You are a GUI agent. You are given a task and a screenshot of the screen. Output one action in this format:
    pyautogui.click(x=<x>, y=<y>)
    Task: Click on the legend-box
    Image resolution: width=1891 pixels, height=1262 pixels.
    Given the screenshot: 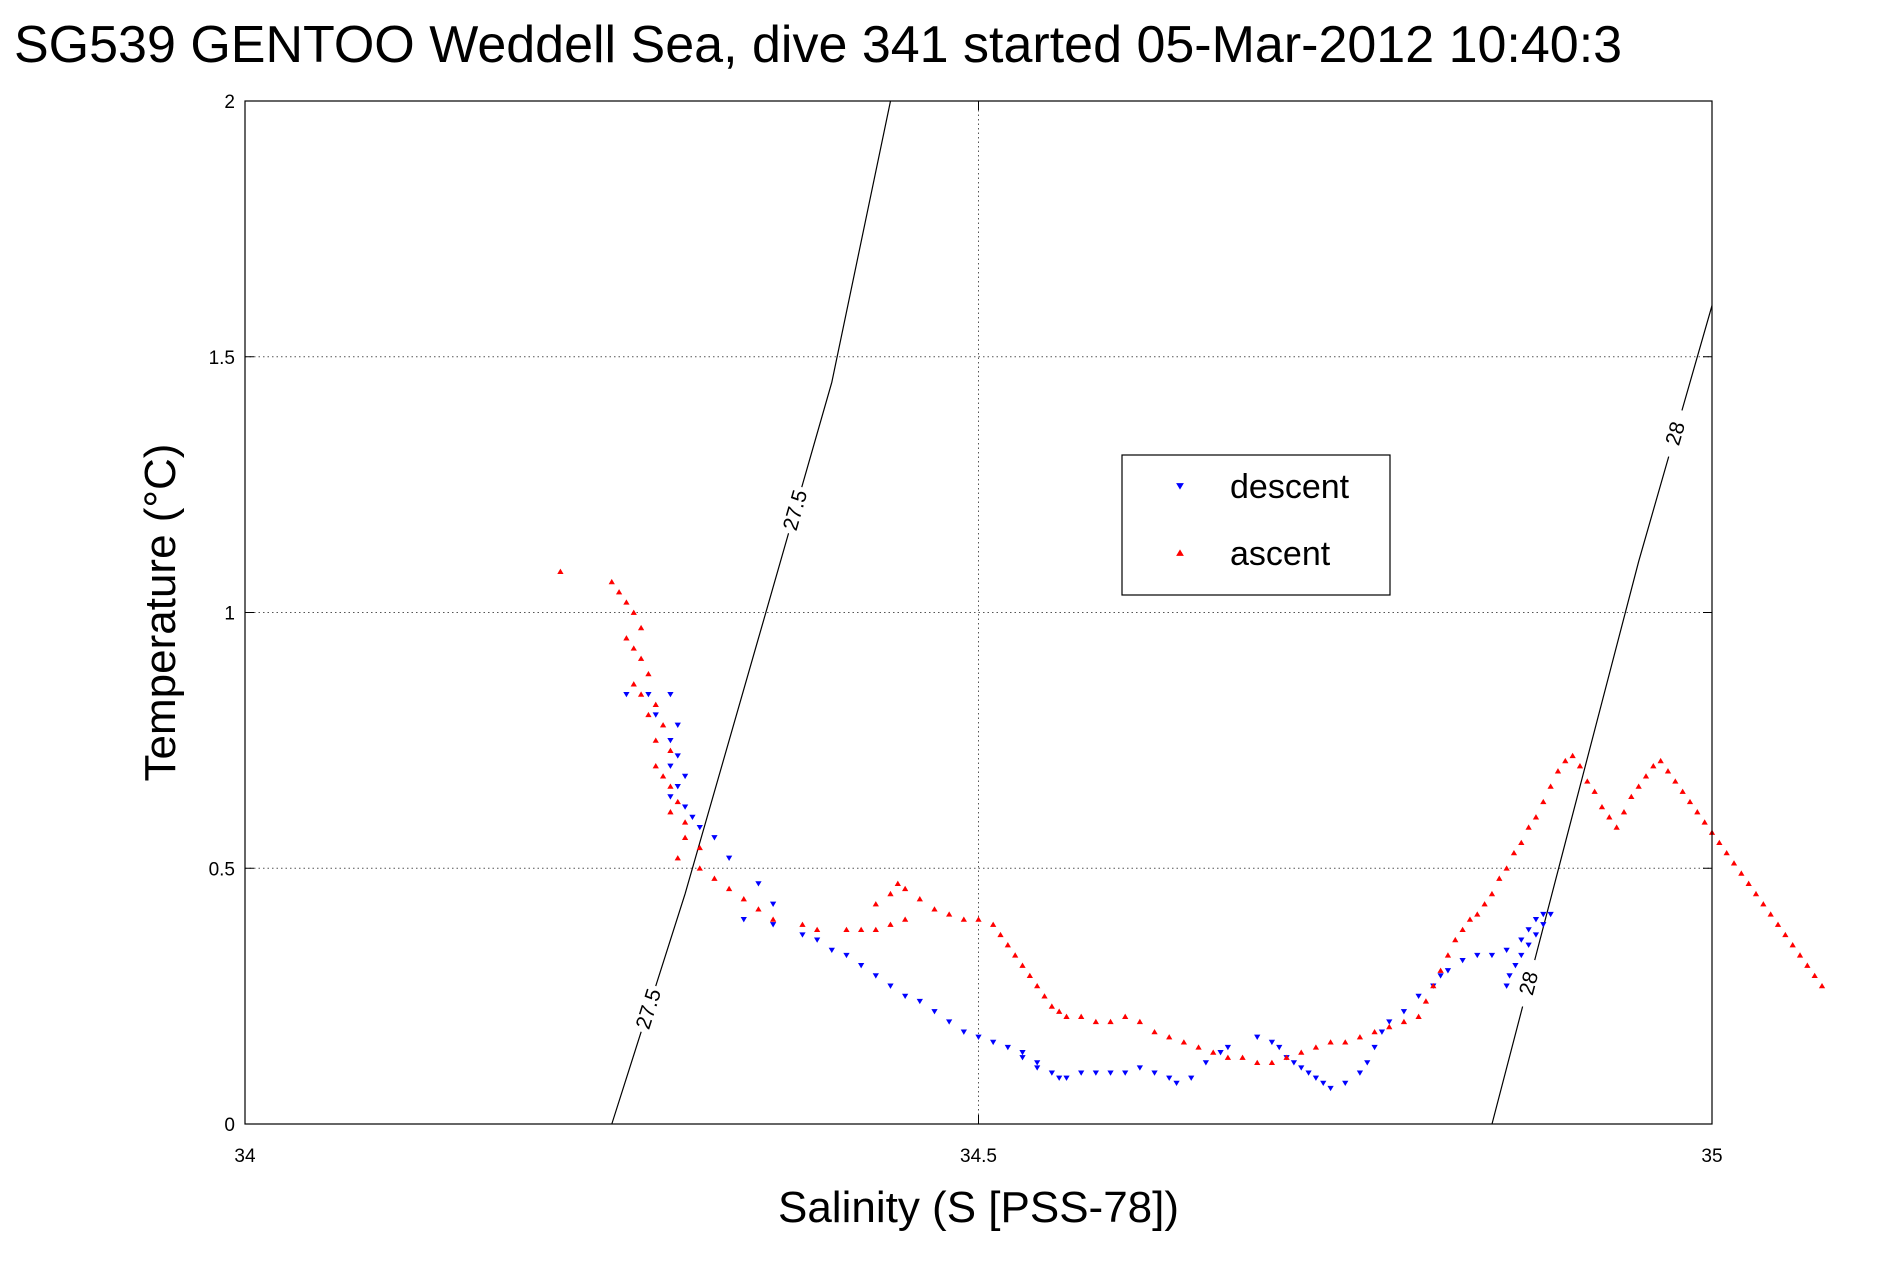 What is the action you would take?
    pyautogui.click(x=1256, y=525)
    